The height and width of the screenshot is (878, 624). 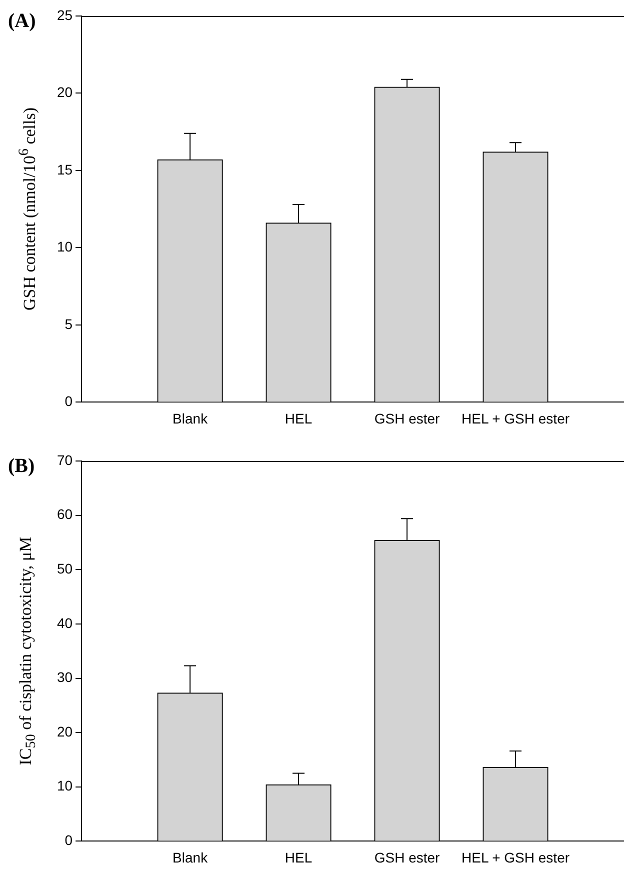 I want to click on y-tick-label: 5, so click(x=68, y=324).